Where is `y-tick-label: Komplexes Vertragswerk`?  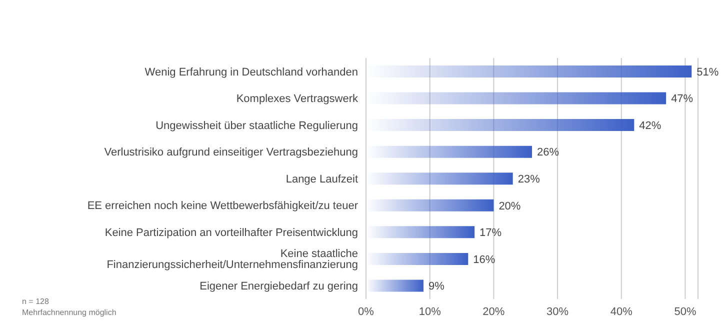 y-tick-label: Komplexes Vertragswerk is located at coordinates (297, 99).